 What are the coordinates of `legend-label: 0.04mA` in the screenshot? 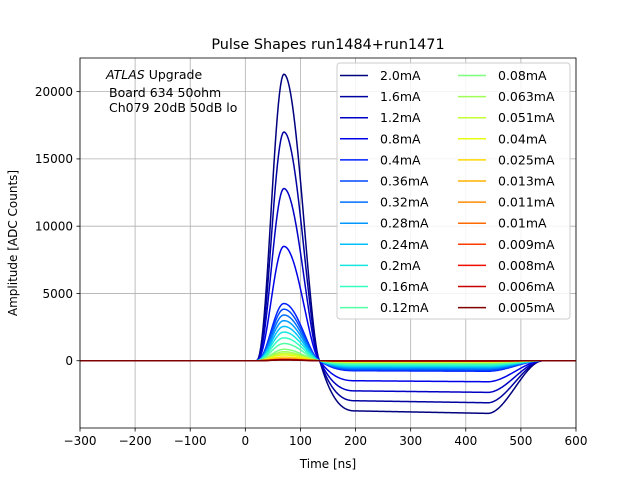 It's located at (522, 138).